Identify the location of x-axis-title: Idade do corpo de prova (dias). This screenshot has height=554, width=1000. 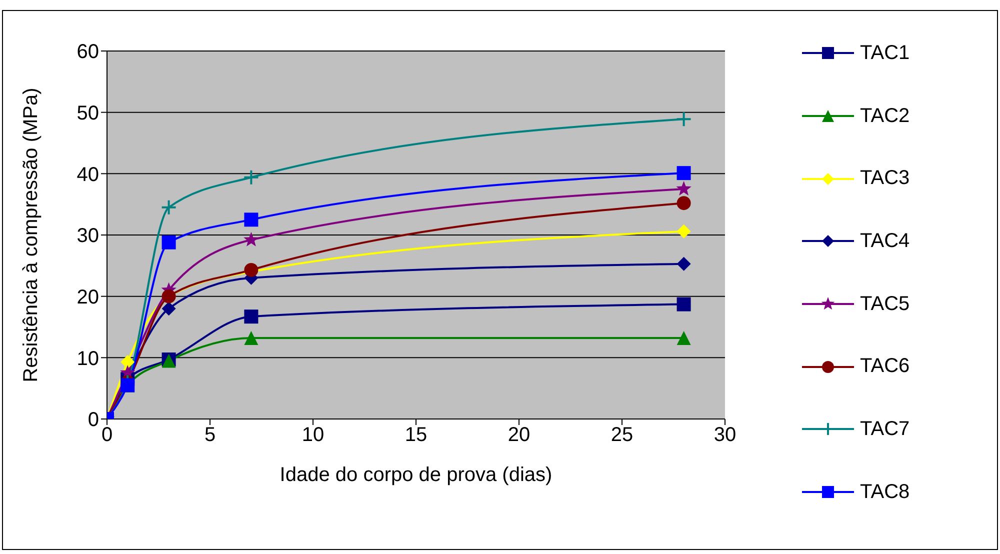
(416, 475).